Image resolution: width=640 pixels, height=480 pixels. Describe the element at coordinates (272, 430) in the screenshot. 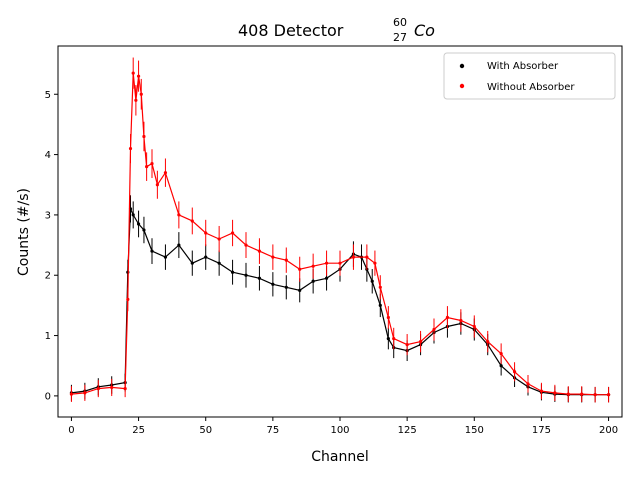

I see `x-tick-label: 75` at that location.